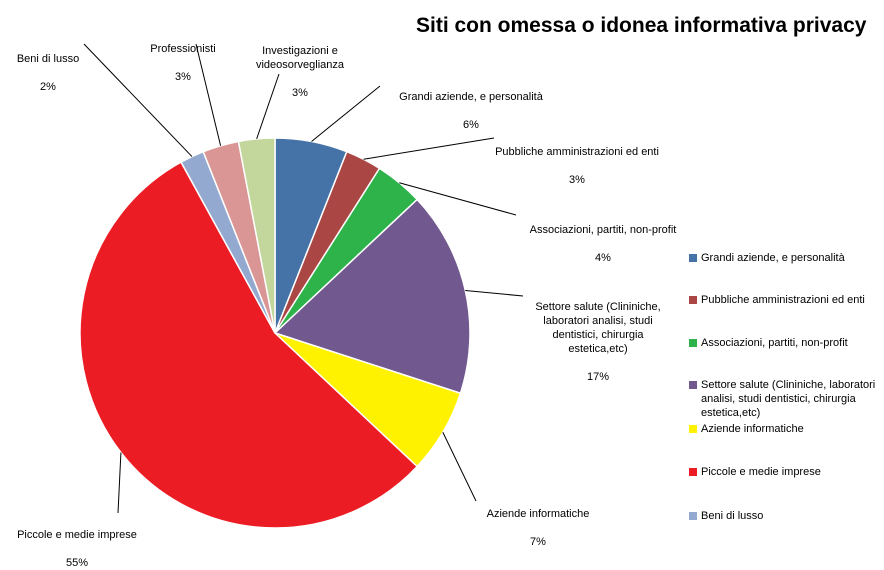 Image resolution: width=884 pixels, height=570 pixels. Describe the element at coordinates (471, 125) in the screenshot. I see `label-value: 6%` at that location.